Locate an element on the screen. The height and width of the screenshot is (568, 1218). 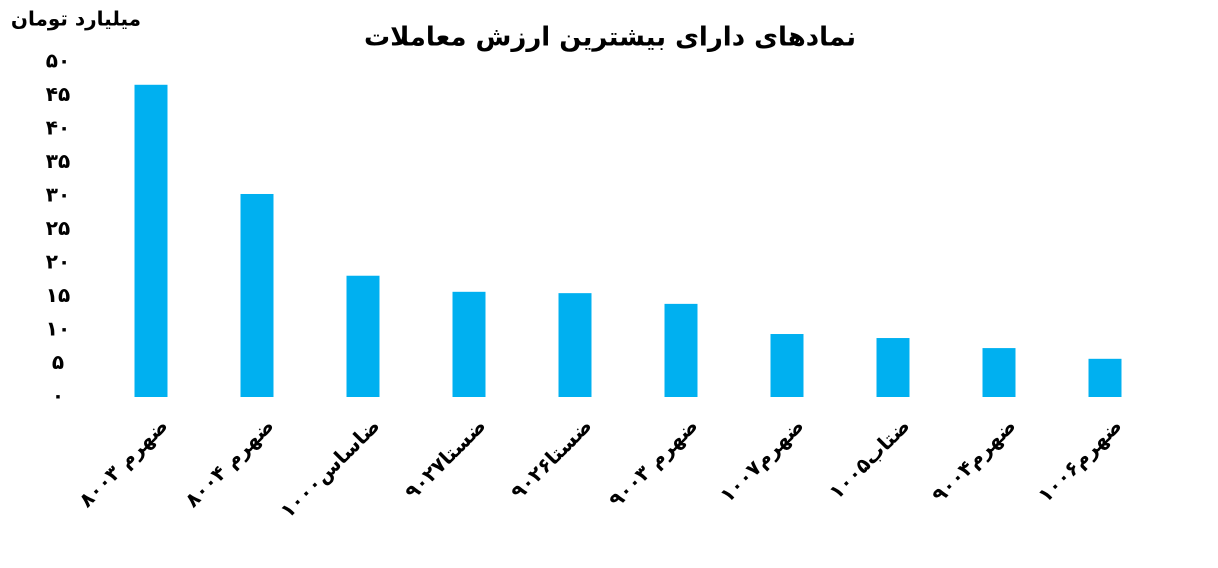
y-tick-label: ۵ is located at coordinates (58, 362).